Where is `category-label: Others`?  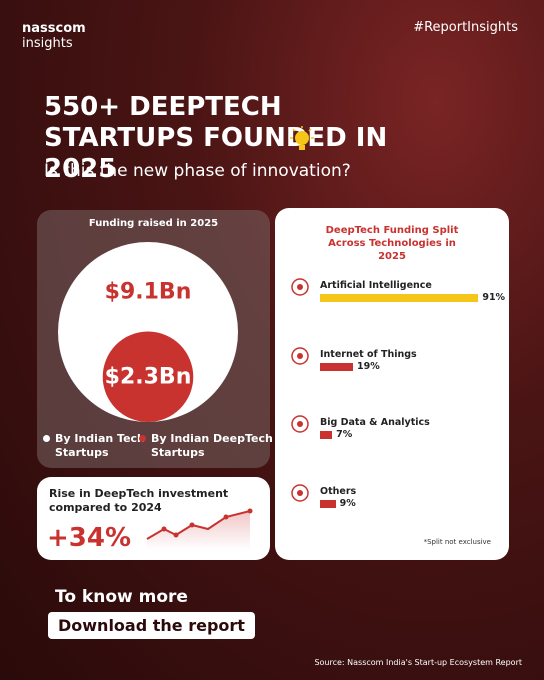
category-label: Others is located at coordinates (338, 491).